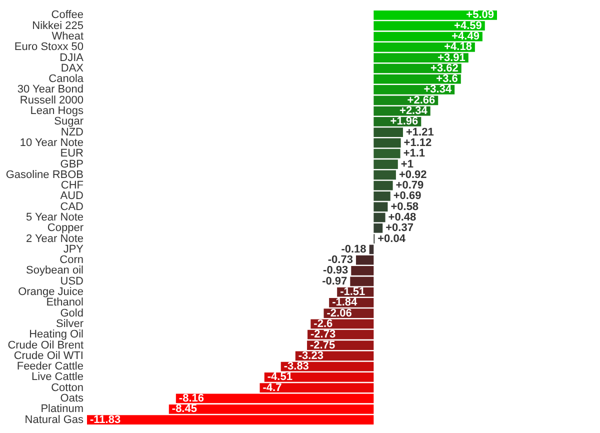  Describe the element at coordinates (447, 79) in the screenshot. I see `data-label: +3.6` at that location.